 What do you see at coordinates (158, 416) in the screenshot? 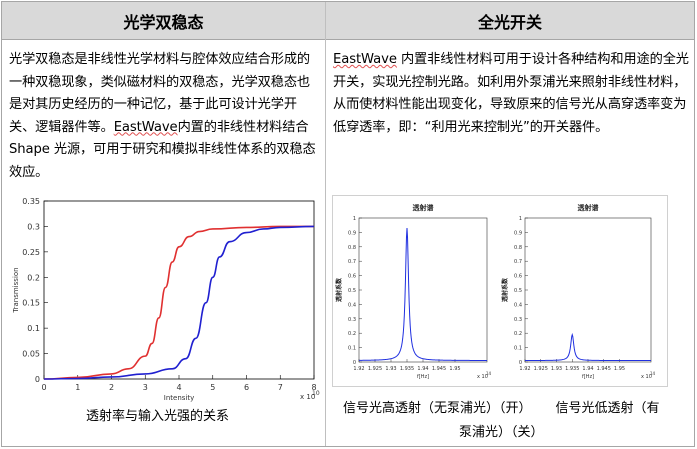
I see `left-figure-caption: 透射率与输入光强的关系` at bounding box center [158, 416].